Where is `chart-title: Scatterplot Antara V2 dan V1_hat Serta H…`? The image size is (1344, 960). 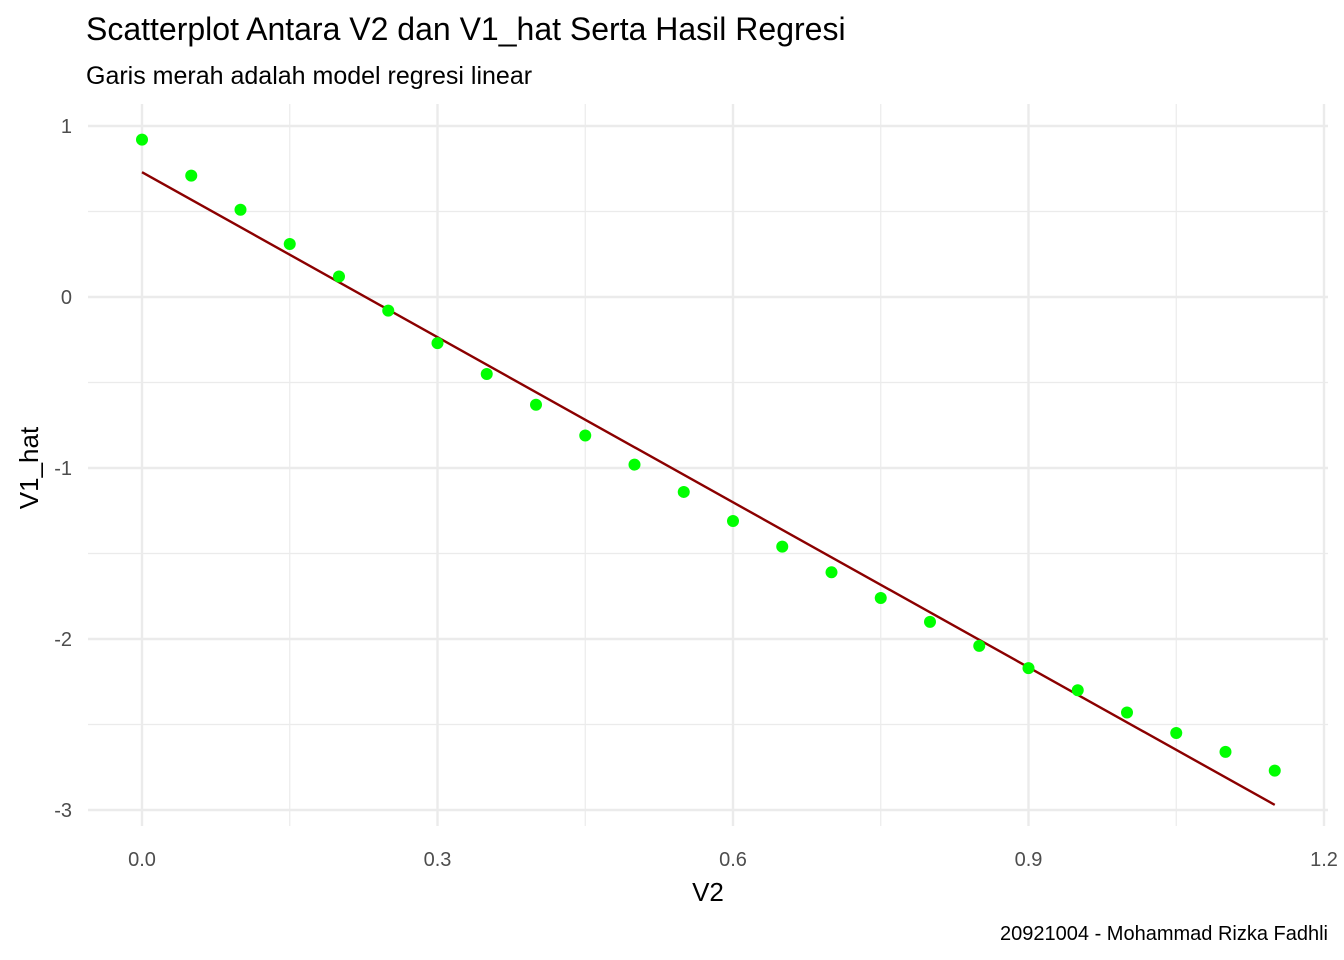 chart-title: Scatterplot Antara V2 dan V1_hat Serta H… is located at coordinates (466, 29).